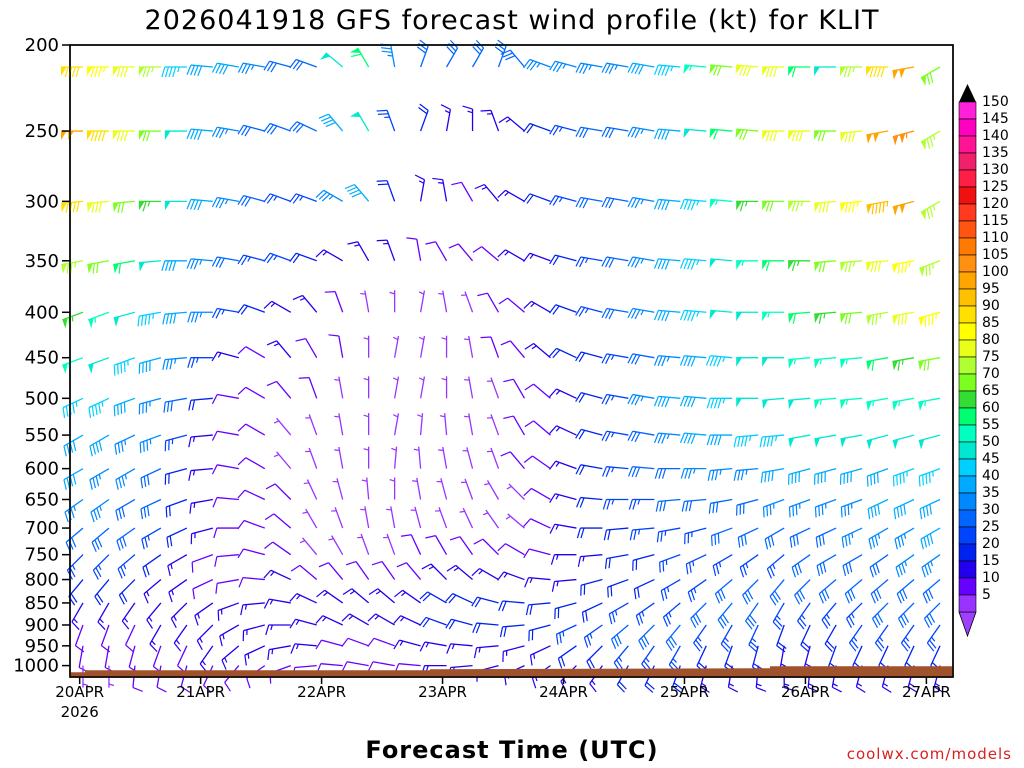 Image resolution: width=1024 pixels, height=768 pixels. I want to click on barb-flag, so click(817, 267).